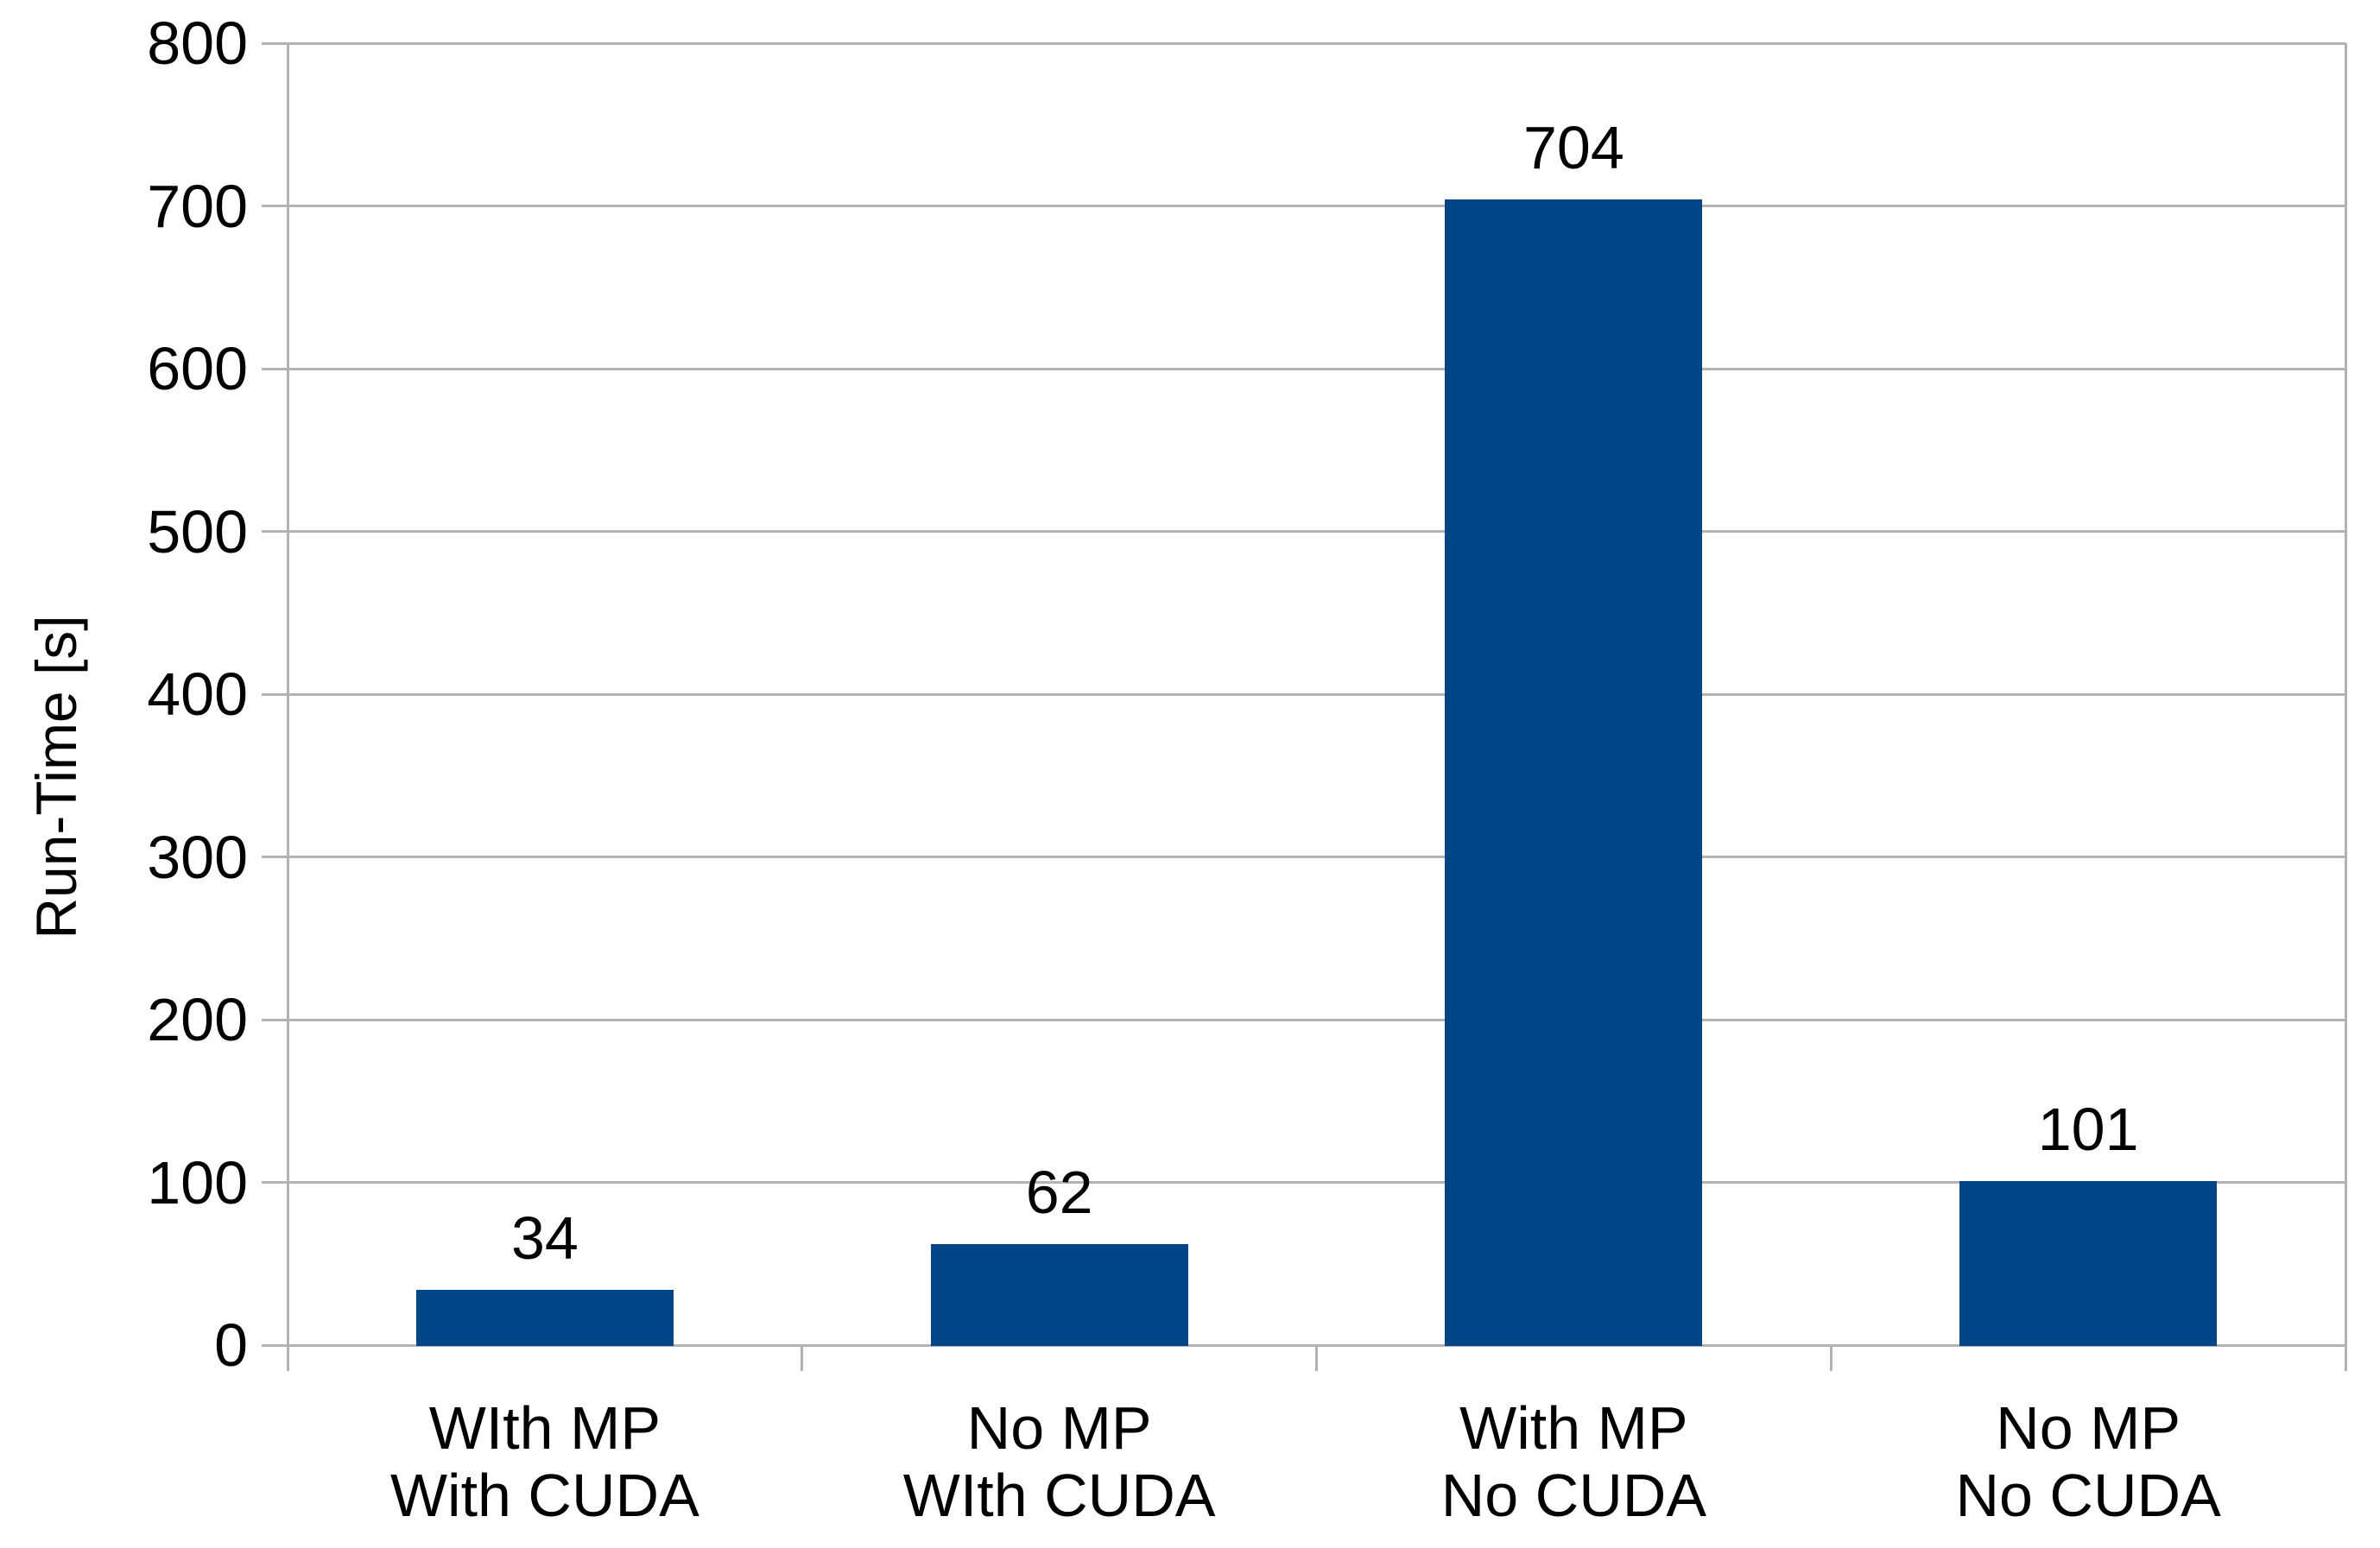 This screenshot has width=2380, height=1548. What do you see at coordinates (198, 694) in the screenshot?
I see `y-tick-label: 400` at bounding box center [198, 694].